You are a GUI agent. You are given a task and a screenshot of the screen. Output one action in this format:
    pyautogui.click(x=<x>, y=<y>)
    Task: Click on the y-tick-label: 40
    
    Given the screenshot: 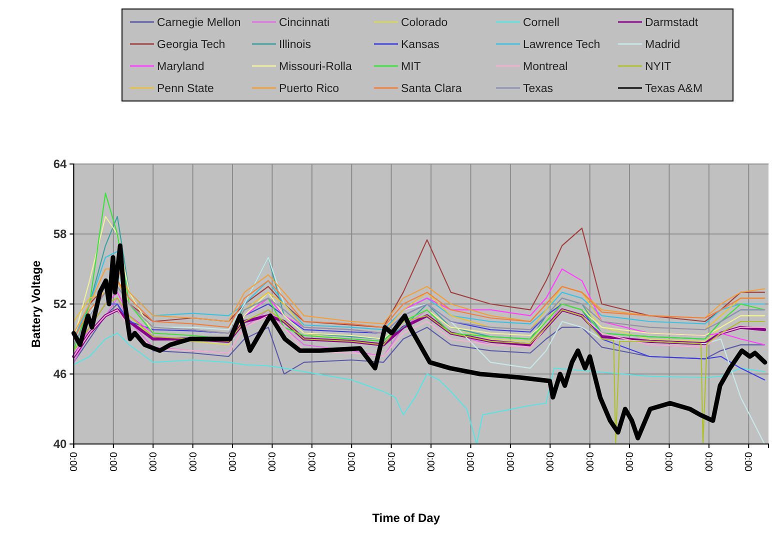 What is the action you would take?
    pyautogui.click(x=60, y=443)
    